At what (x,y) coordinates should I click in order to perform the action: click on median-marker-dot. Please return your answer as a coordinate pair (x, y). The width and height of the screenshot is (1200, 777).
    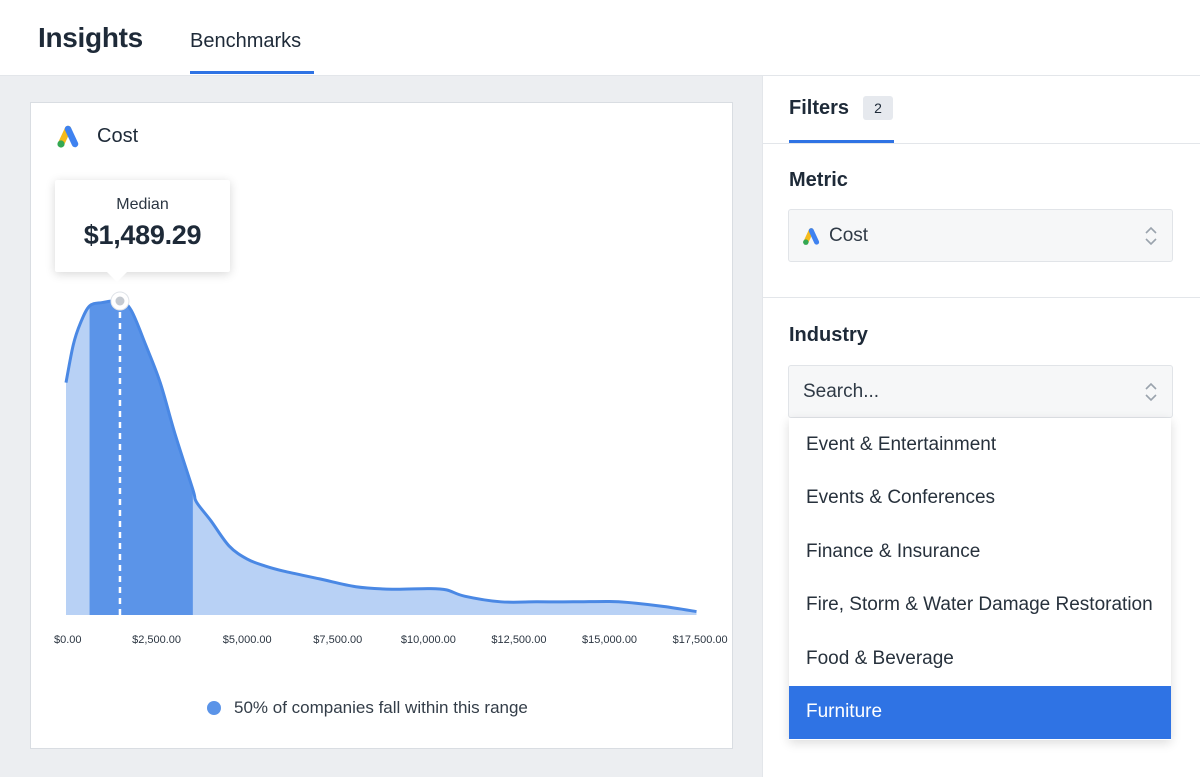
    Looking at the image, I should click on (120, 301).